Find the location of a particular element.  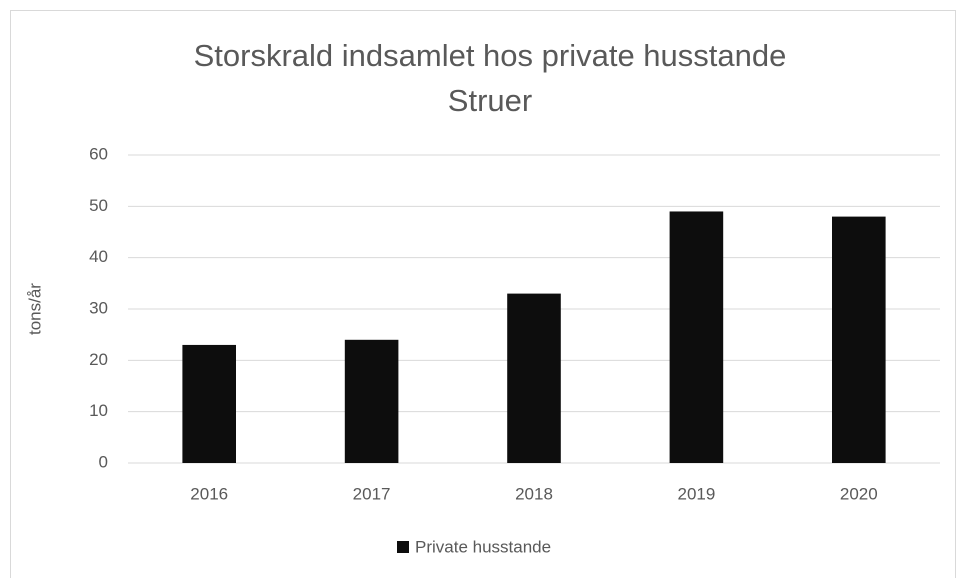

legend-label: Private husstande is located at coordinates (483, 546).